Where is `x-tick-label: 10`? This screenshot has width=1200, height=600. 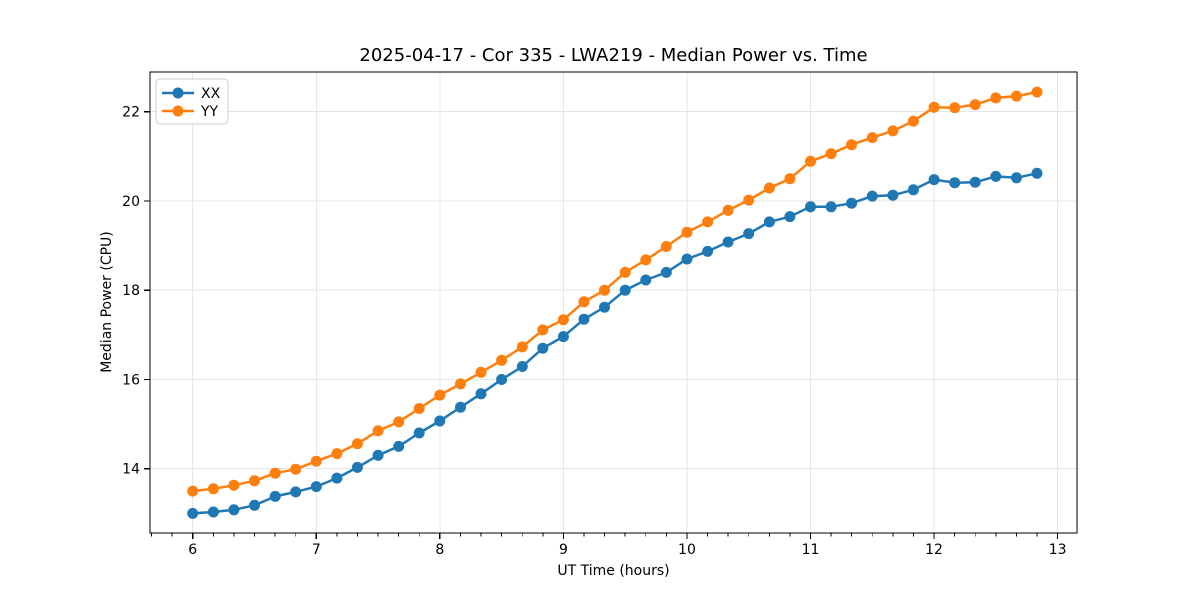 x-tick-label: 10 is located at coordinates (687, 550).